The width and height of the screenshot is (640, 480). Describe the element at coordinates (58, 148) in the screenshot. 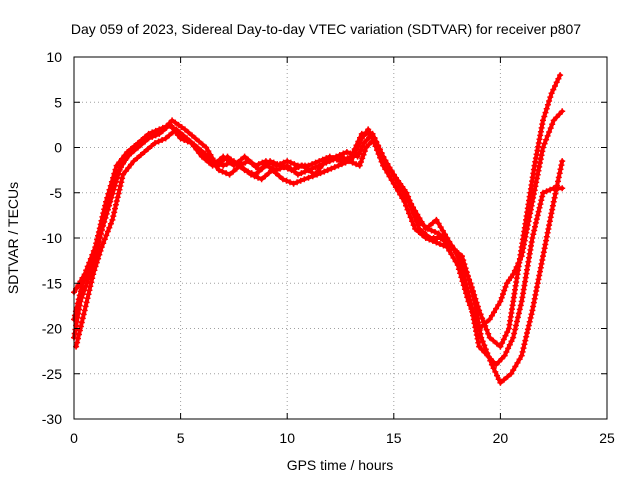

I see `y-tick-label: 0` at that location.